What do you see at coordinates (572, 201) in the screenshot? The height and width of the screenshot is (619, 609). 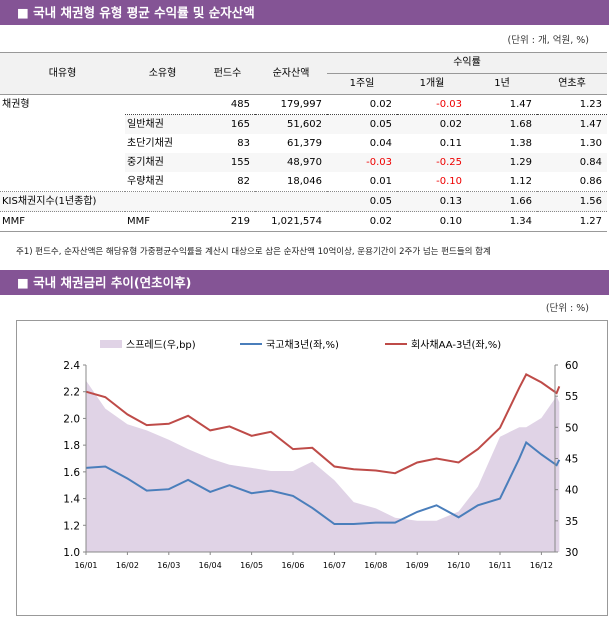 I see `cell-ytd: 1.56` at bounding box center [572, 201].